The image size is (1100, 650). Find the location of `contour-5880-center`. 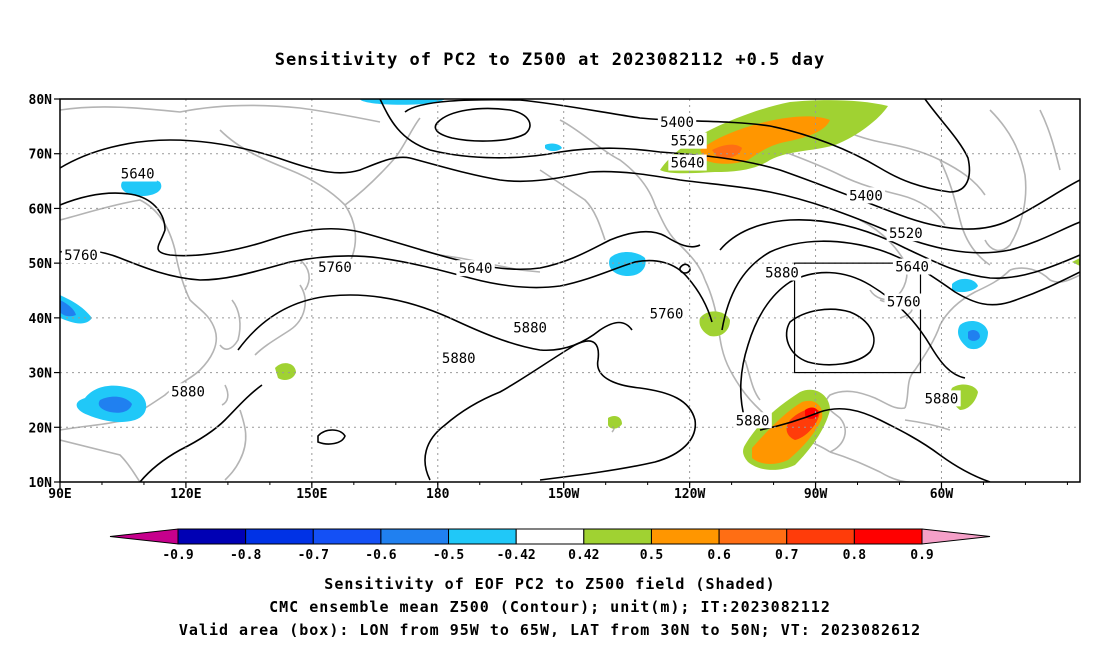

contour-5880-center is located at coordinates (435, 323).